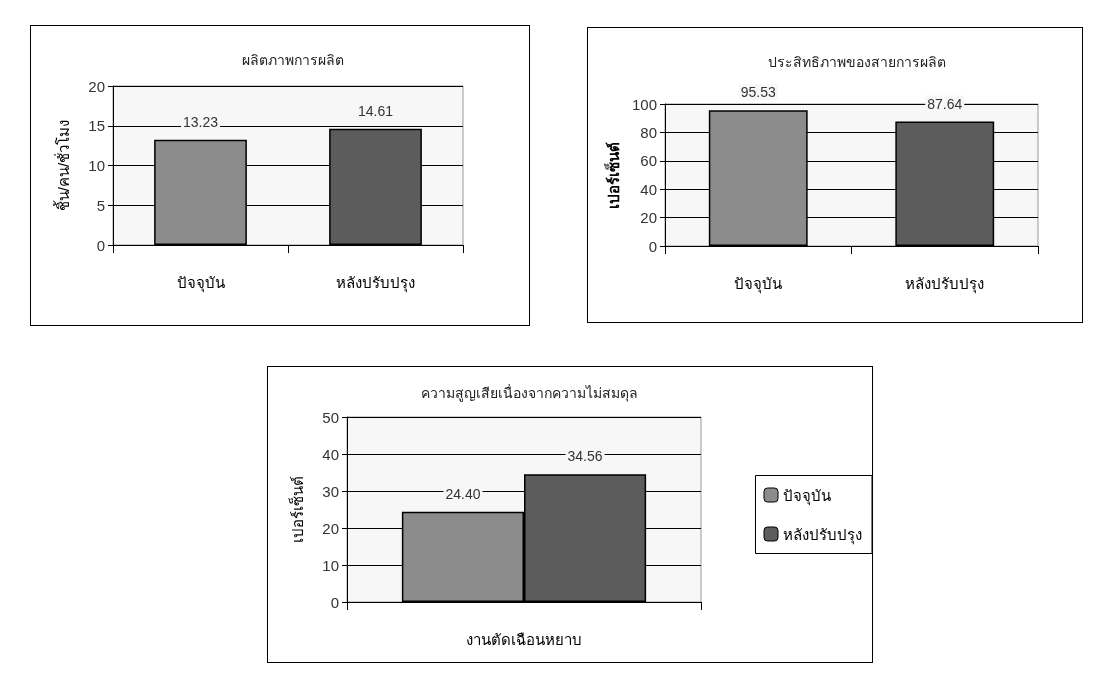 This screenshot has width=1113, height=675. Describe the element at coordinates (856, 62) in the screenshot. I see `chart-title: ประสิทธิภาพของสายการผลิต` at that location.